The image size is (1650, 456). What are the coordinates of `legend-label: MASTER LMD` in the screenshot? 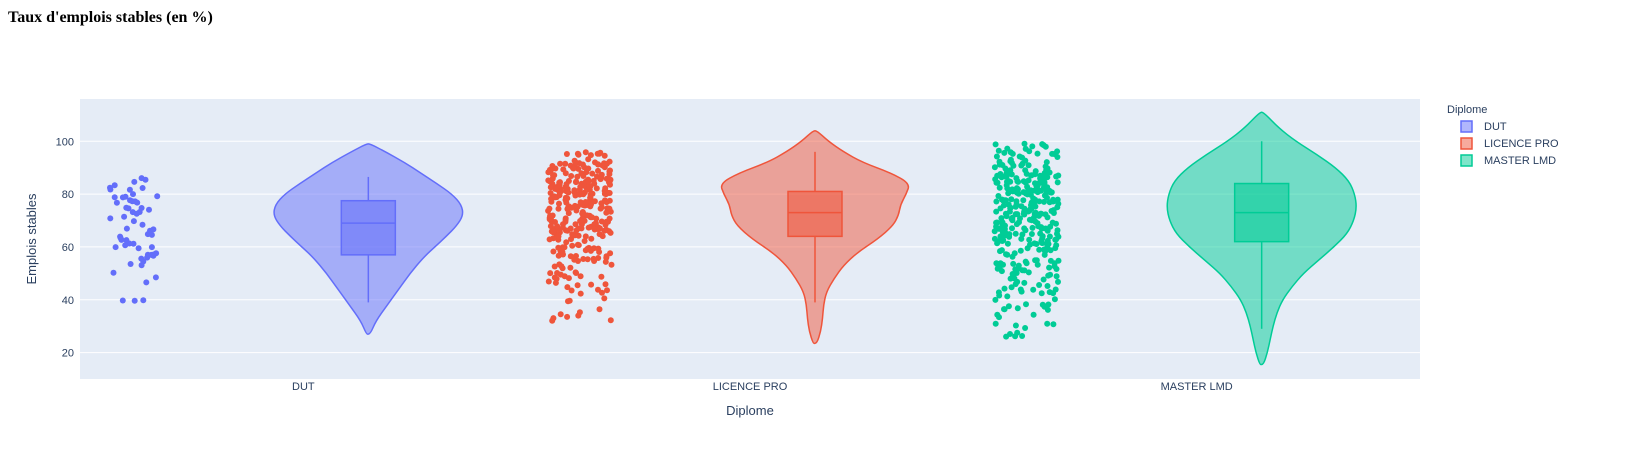 It's located at (1520, 161).